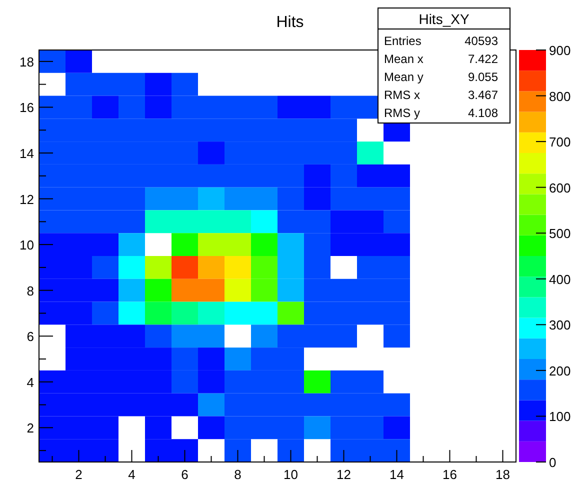  Describe the element at coordinates (291, 474) in the screenshot. I see `x-tick-label: 10` at that location.